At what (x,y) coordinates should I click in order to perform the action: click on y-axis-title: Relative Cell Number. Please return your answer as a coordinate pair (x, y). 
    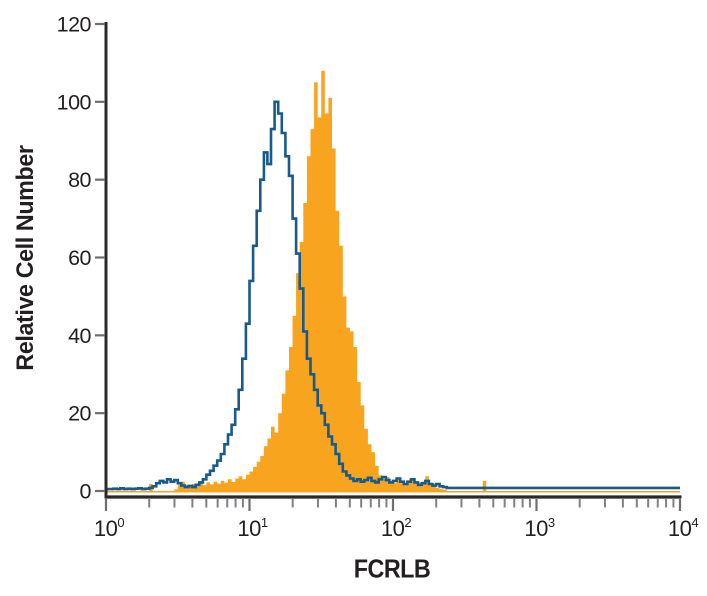
    Looking at the image, I should click on (25, 258).